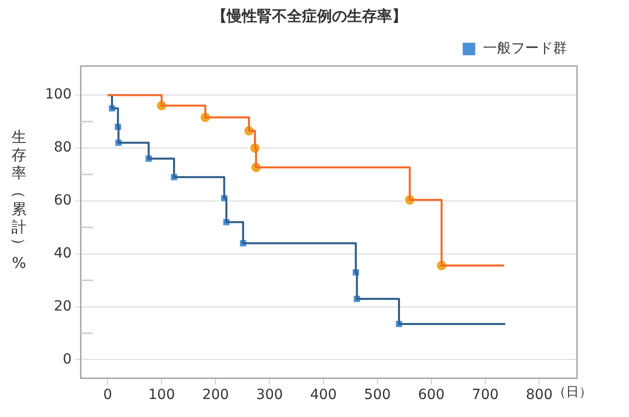 The image size is (629, 417). Describe the element at coordinates (63, 148) in the screenshot. I see `y-tick-label: 80` at that location.